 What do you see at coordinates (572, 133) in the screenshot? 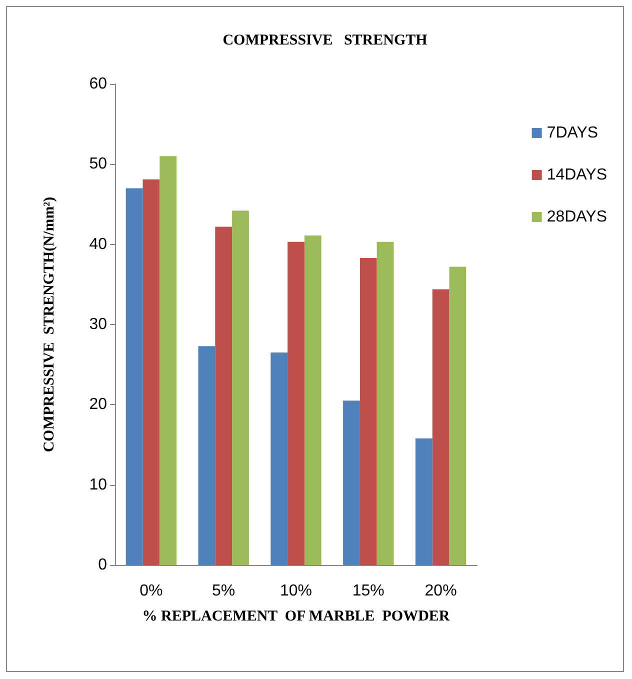
I see `legend-label: 7DAYS` at bounding box center [572, 133].